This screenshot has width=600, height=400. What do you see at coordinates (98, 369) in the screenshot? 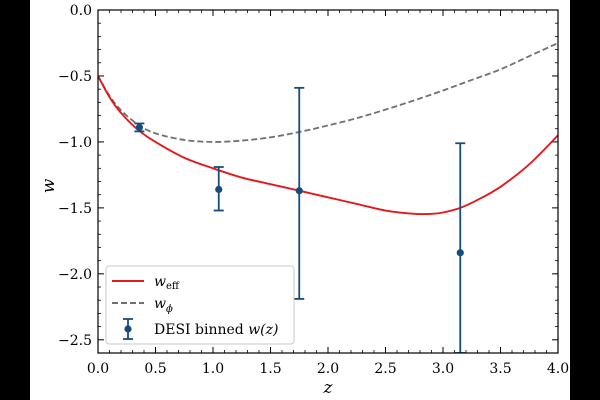
I see `x-tick-label: 0.0` at bounding box center [98, 369].